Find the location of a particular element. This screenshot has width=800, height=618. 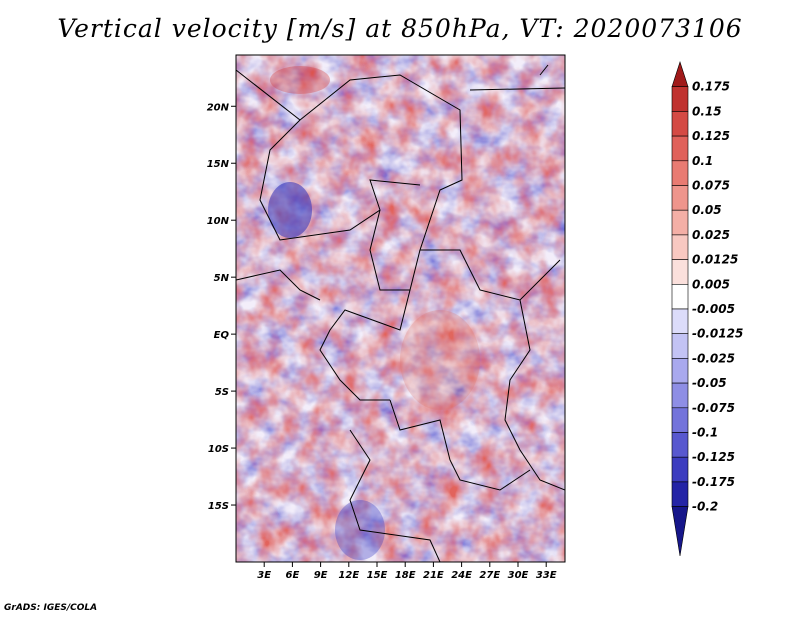

colorbar-label: -0.075 is located at coordinates (713, 408).